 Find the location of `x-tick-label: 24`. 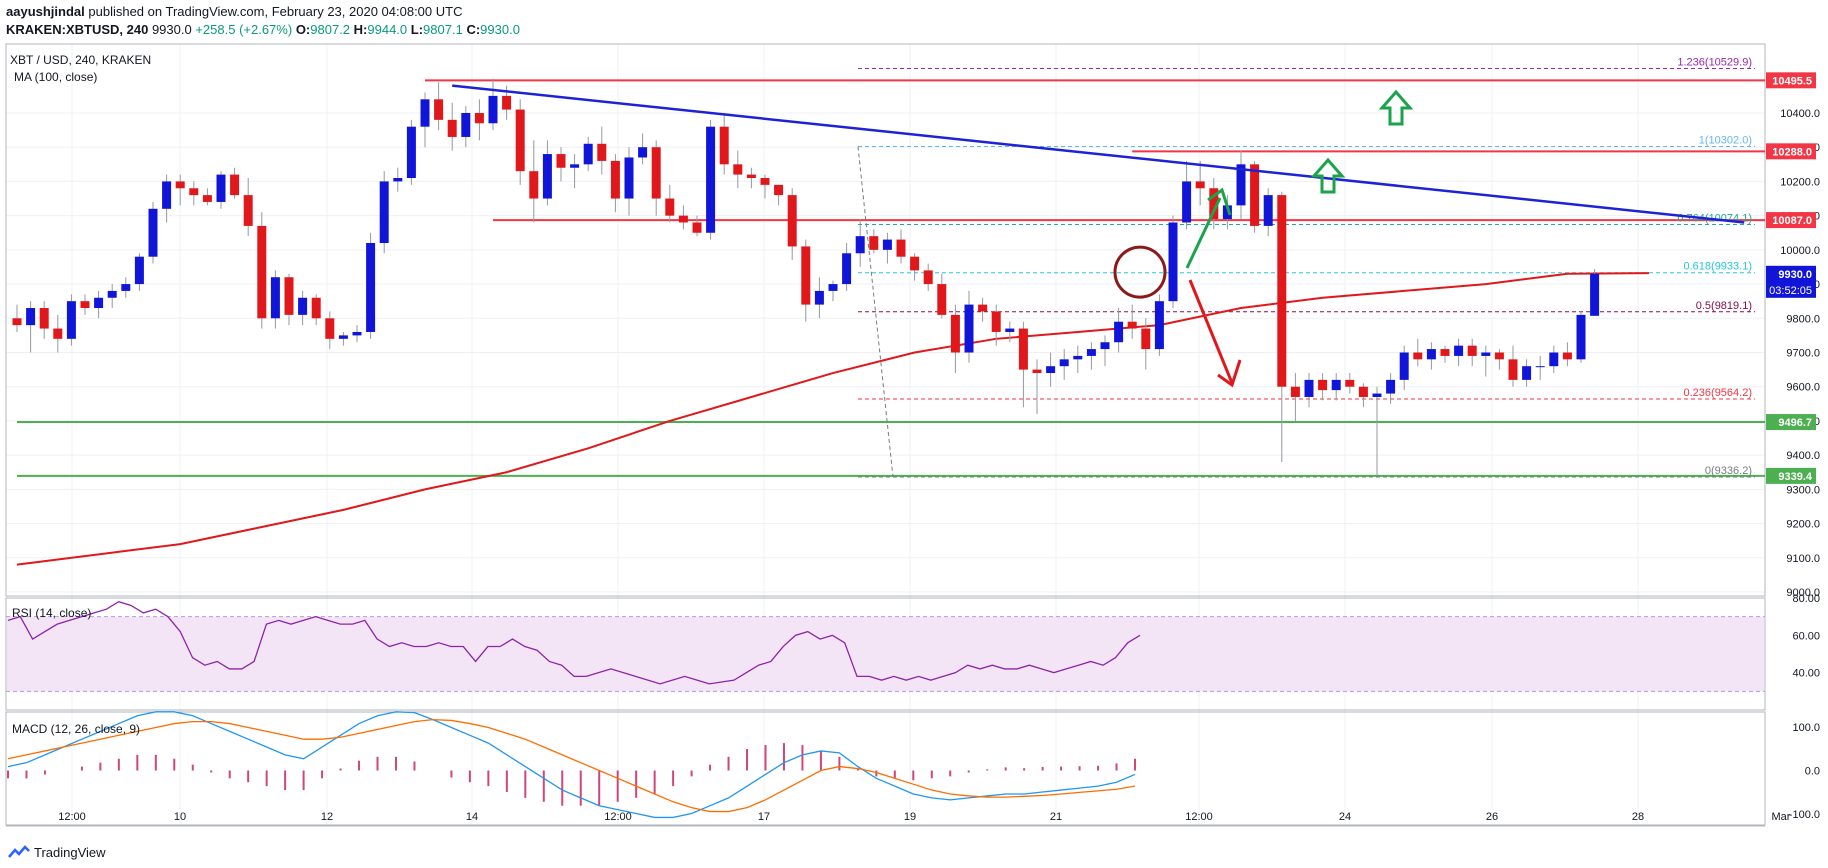

x-tick-label: 24 is located at coordinates (1345, 817).